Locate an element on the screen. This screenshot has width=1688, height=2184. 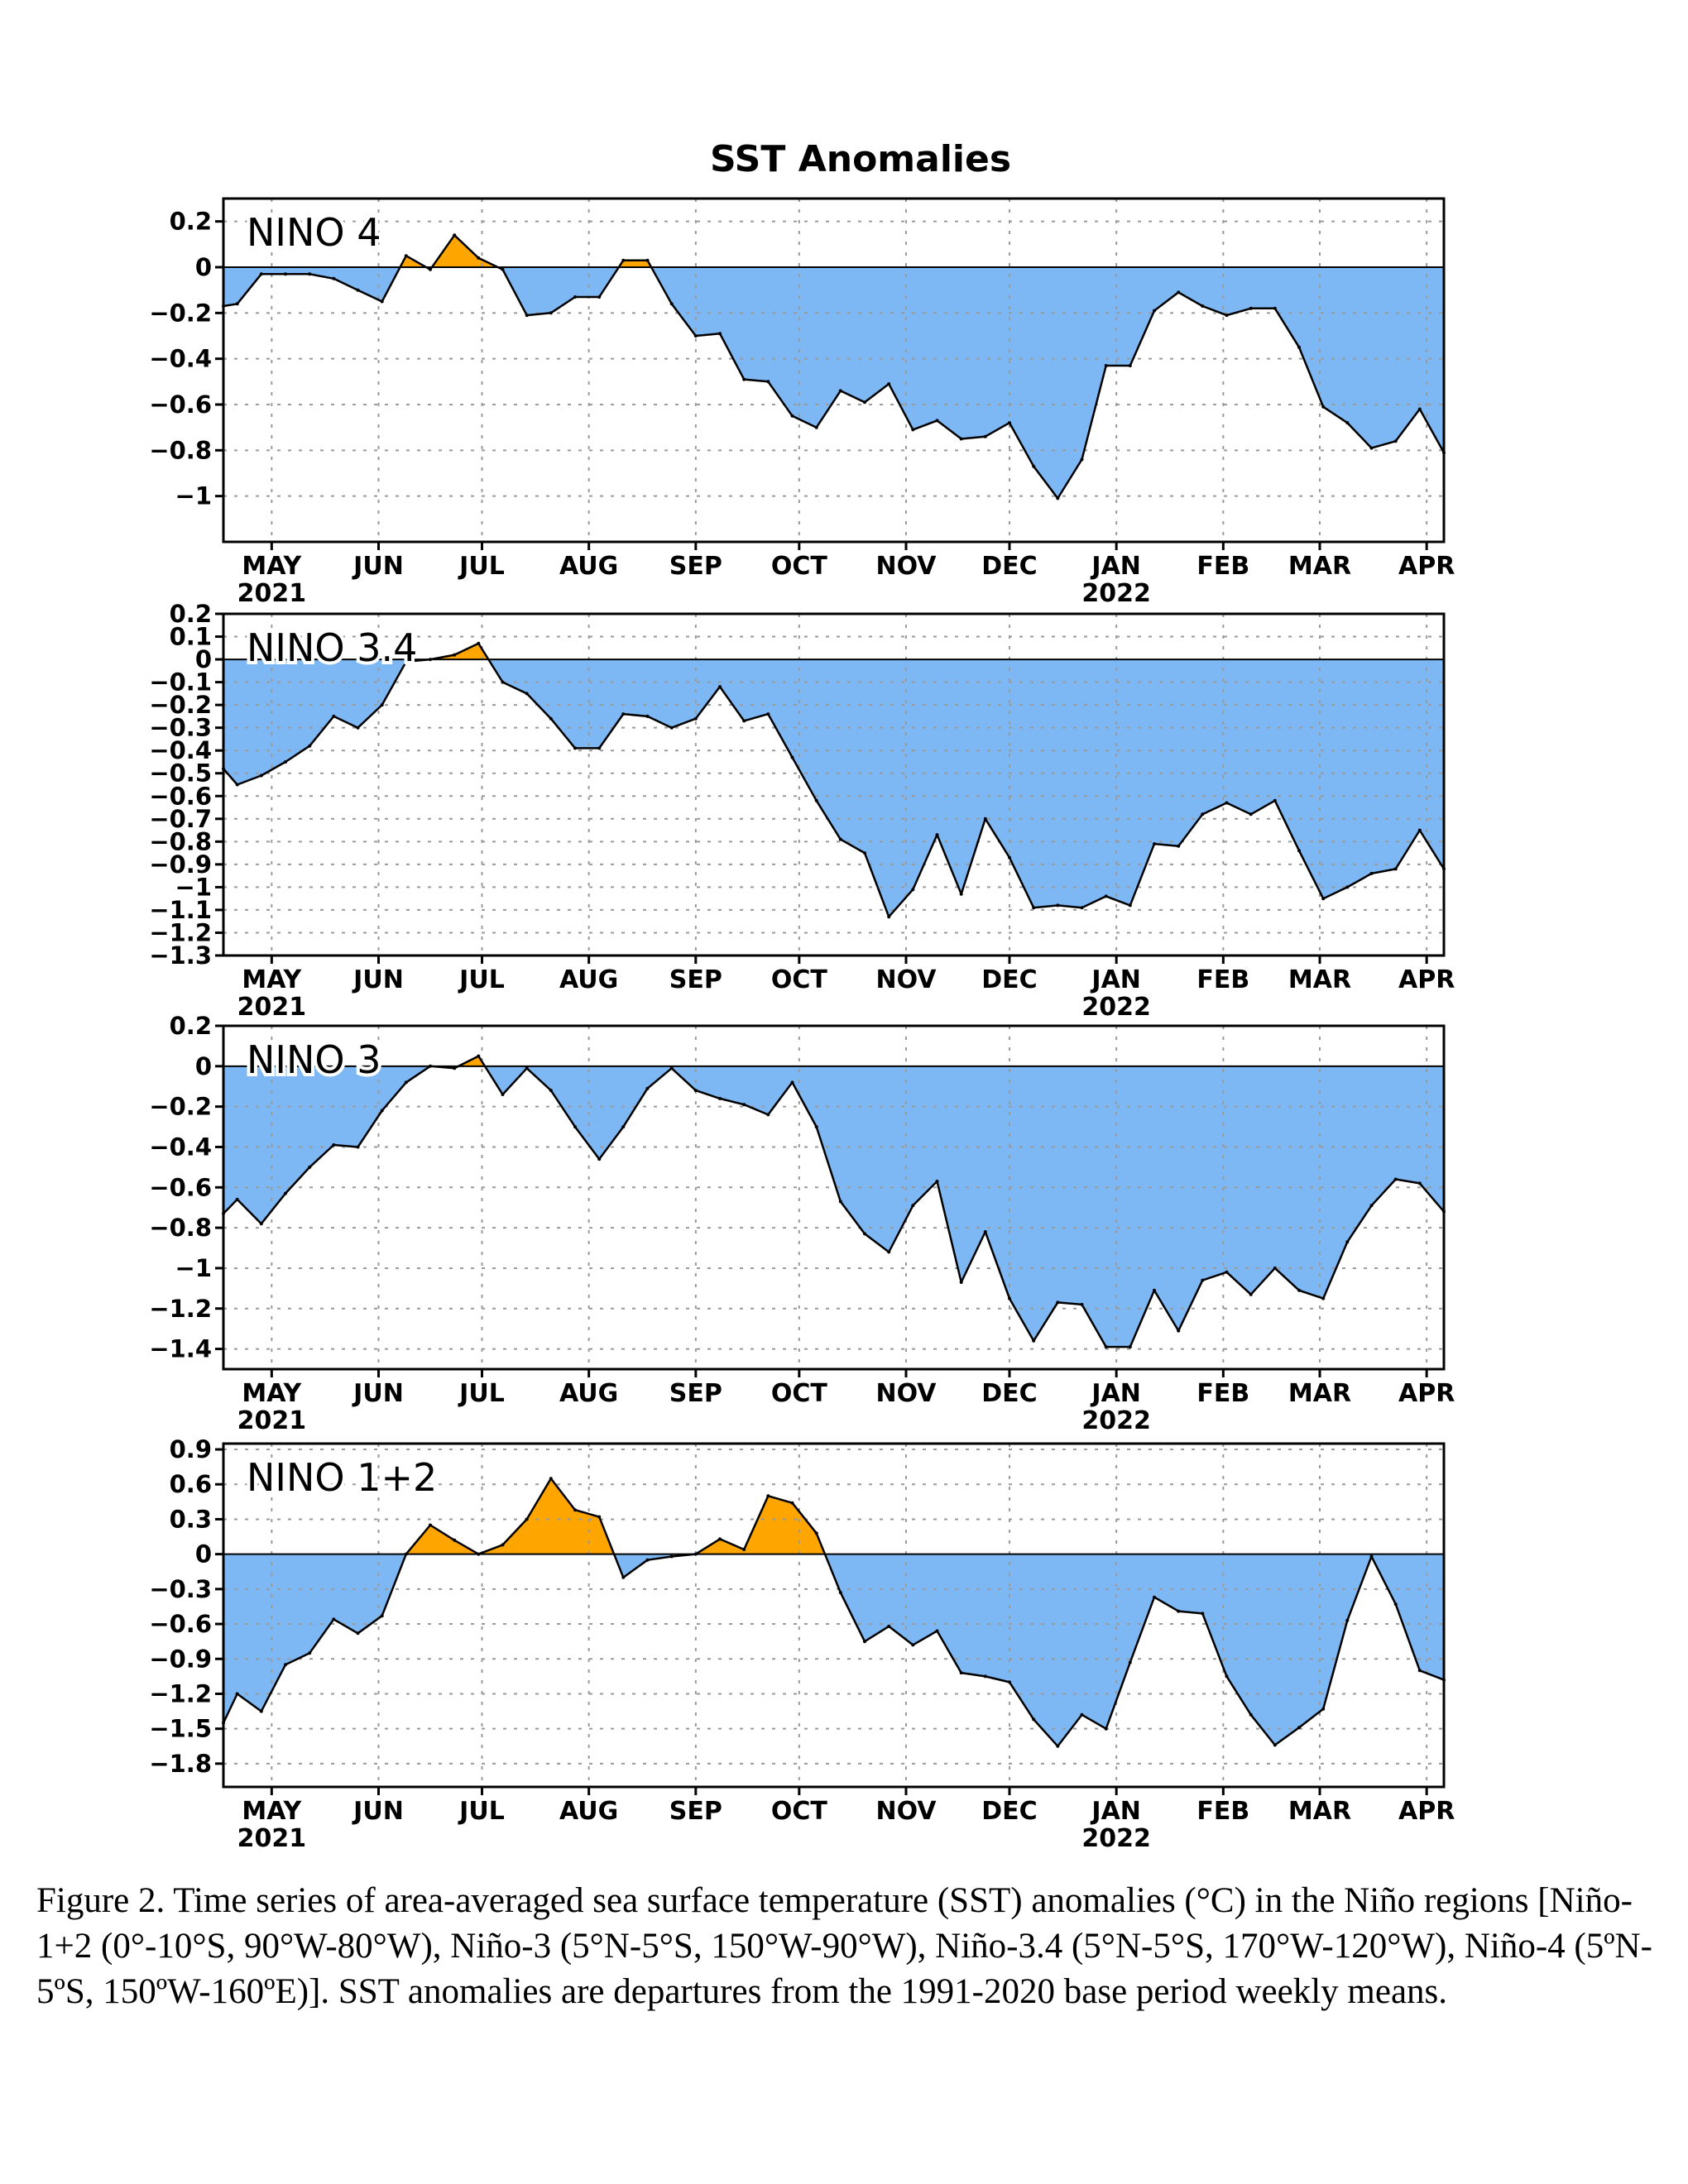
y-tick-label: 0.6 is located at coordinates (191, 1484).